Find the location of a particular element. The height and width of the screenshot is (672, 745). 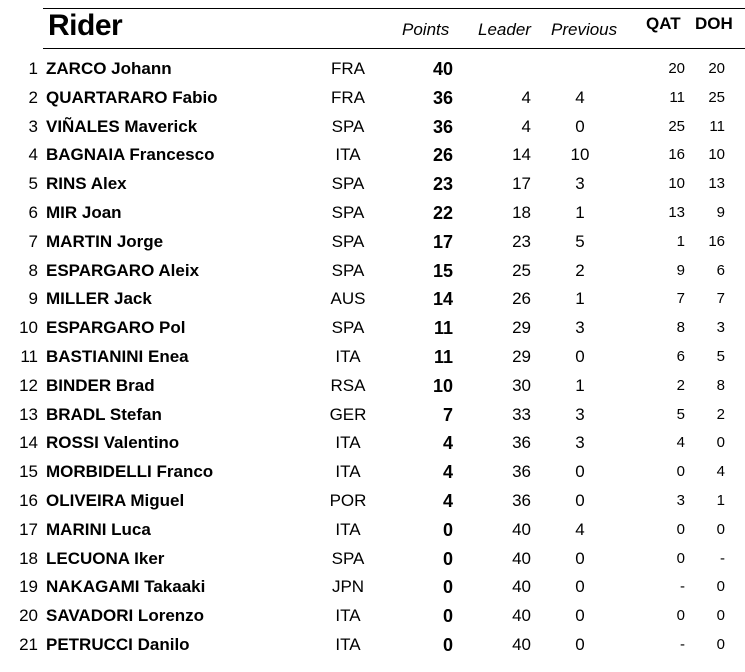

header-leader: Leader is located at coordinates (504, 29).